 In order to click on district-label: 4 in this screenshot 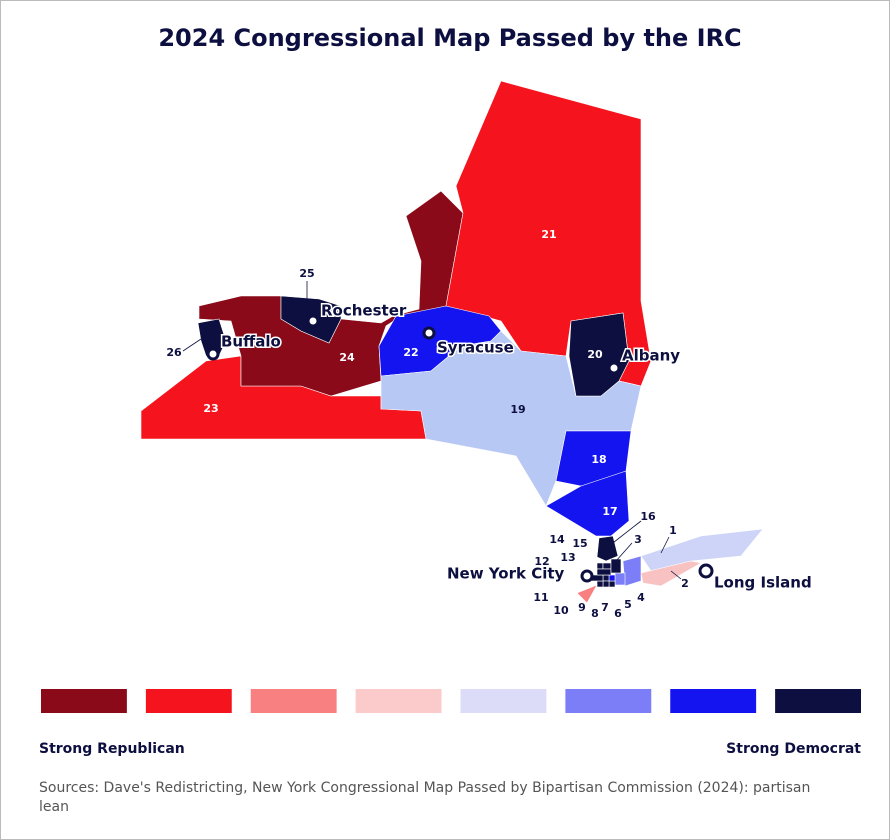, I will do `click(641, 597)`.